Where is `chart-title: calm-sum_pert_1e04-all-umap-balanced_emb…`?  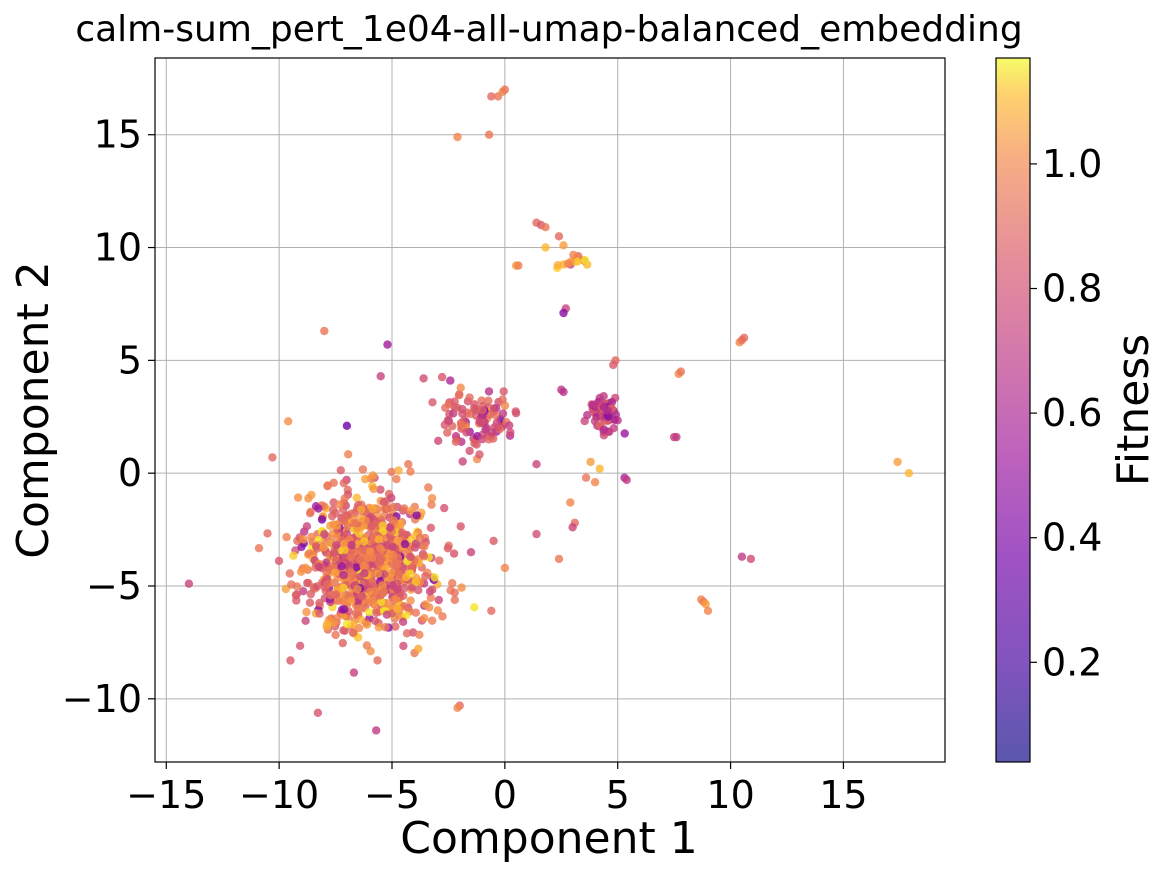
chart-title: calm-sum_pert_1e04-all-umap-balanced_emb… is located at coordinates (548, 29).